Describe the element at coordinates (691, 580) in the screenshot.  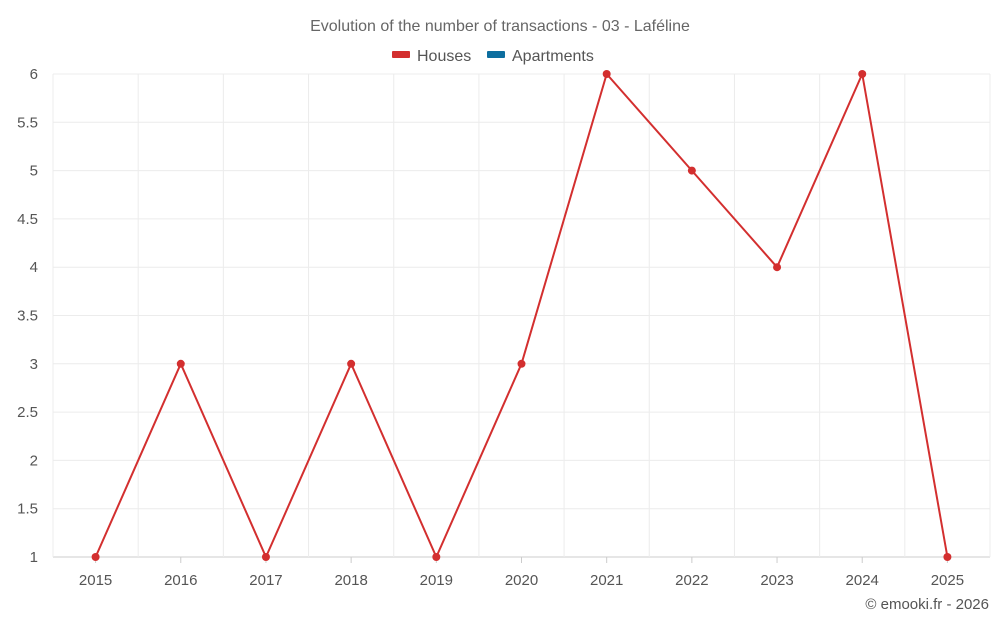
I see `x-tick-label: 2022` at that location.